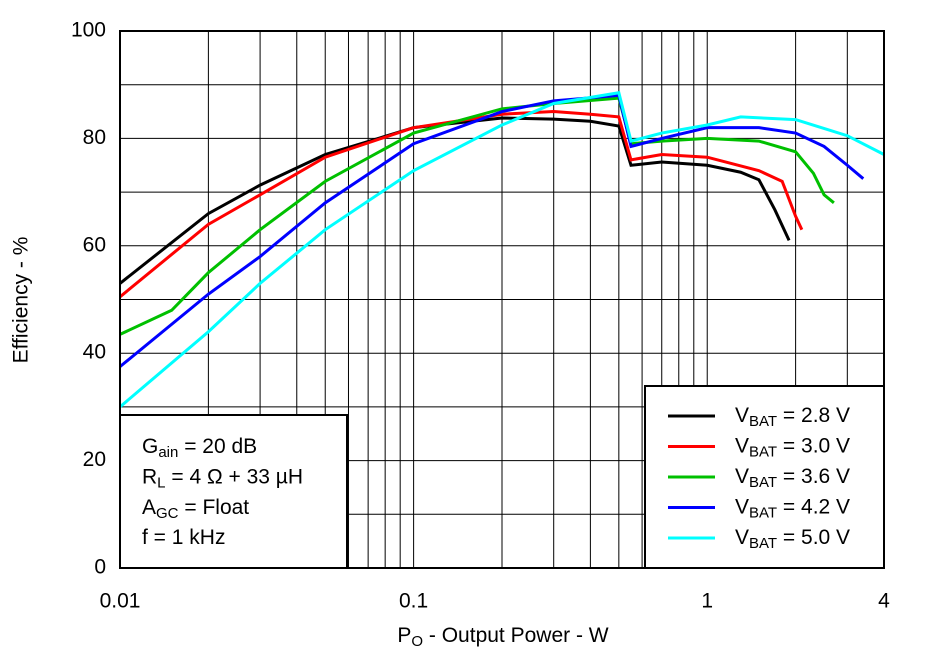 The height and width of the screenshot is (657, 930). Describe the element at coordinates (199, 448) in the screenshot. I see `annotation: Gain = 20 dB` at that location.